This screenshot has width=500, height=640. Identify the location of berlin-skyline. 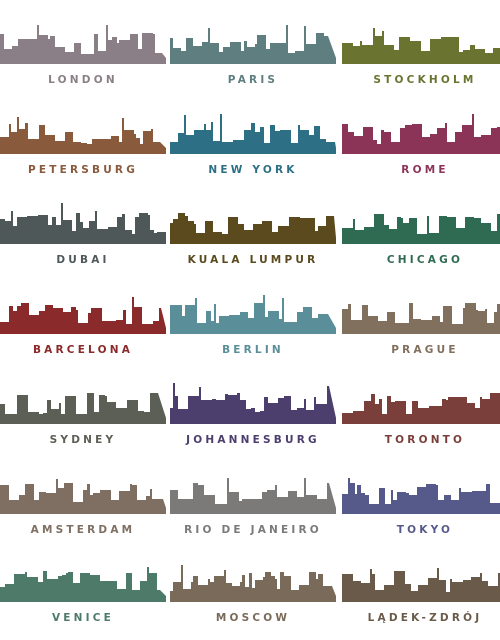
(253, 314).